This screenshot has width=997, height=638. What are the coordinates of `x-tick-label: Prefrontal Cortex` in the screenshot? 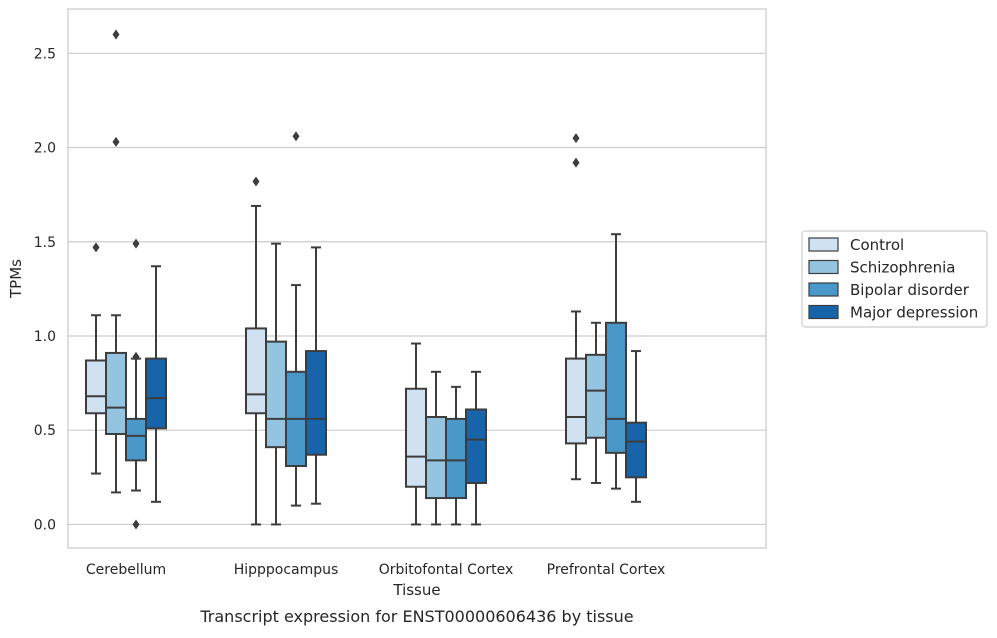 It's located at (606, 570).